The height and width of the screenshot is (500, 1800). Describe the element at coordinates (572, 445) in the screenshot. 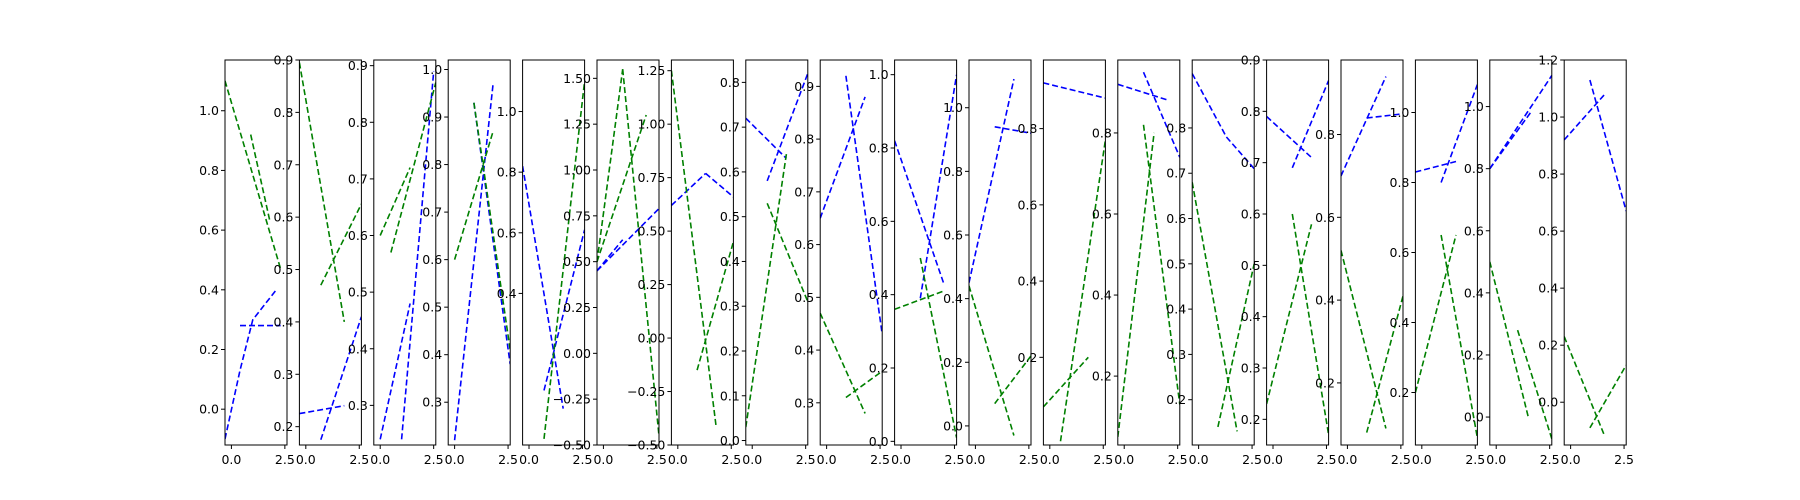

I see `y-tick-label: −0.50` at that location.